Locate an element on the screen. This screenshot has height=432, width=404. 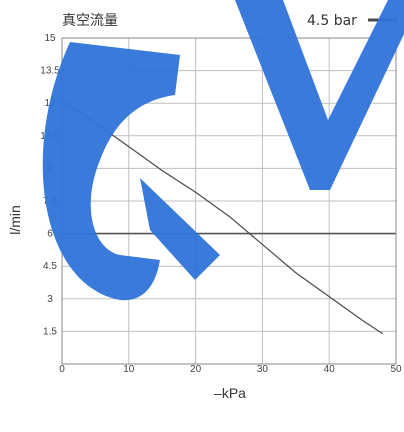
y-tick-label: 13.5 is located at coordinates (50, 71).